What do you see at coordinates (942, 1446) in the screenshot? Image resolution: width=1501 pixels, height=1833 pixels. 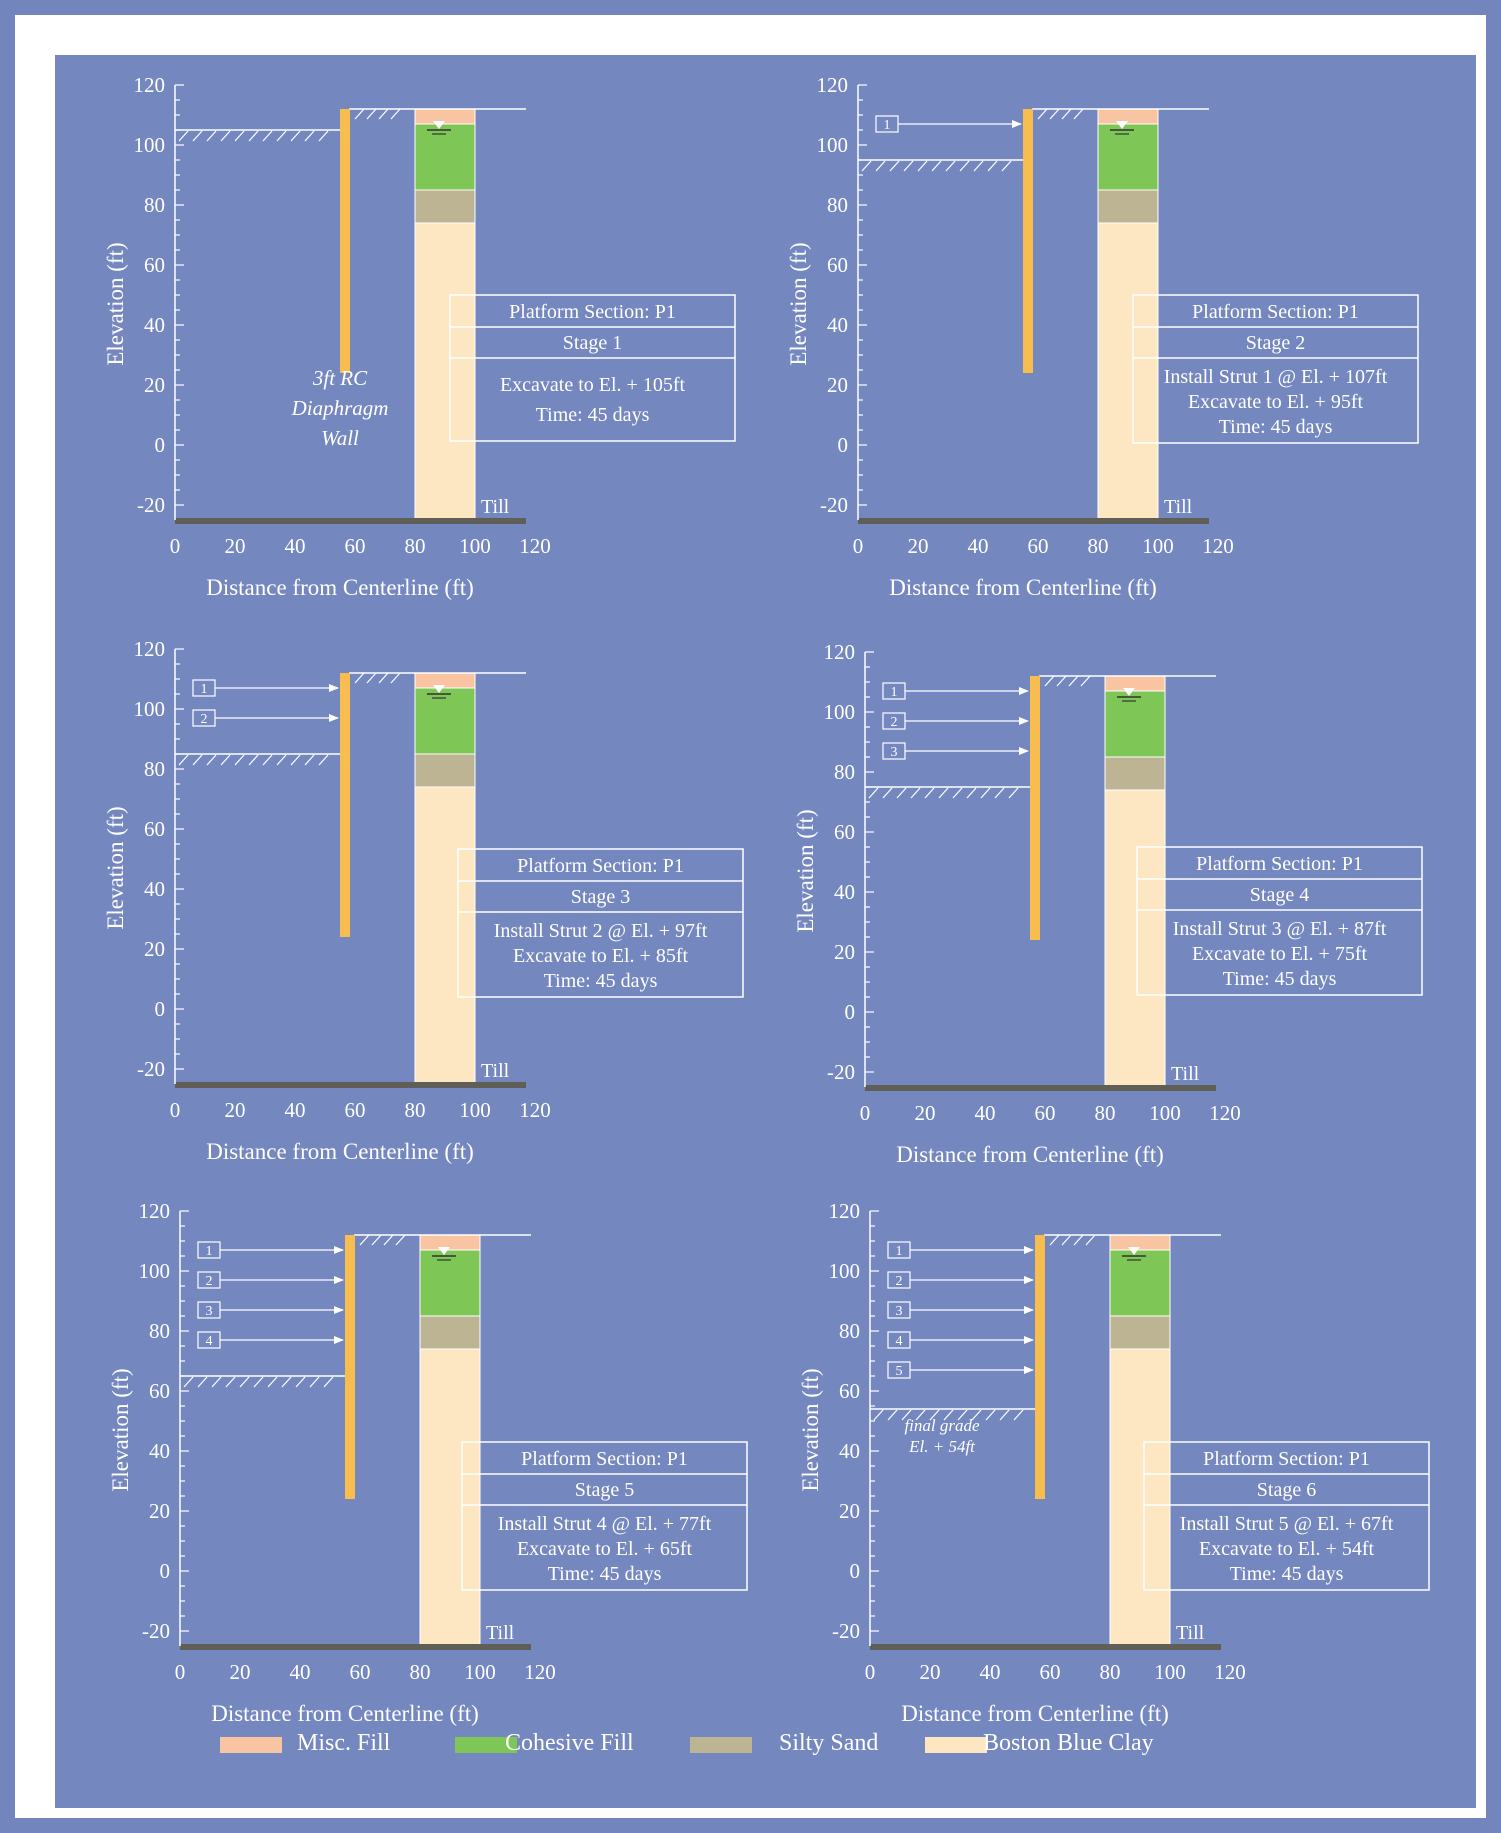 I see `final-grade-note: El. + 54ft` at bounding box center [942, 1446].